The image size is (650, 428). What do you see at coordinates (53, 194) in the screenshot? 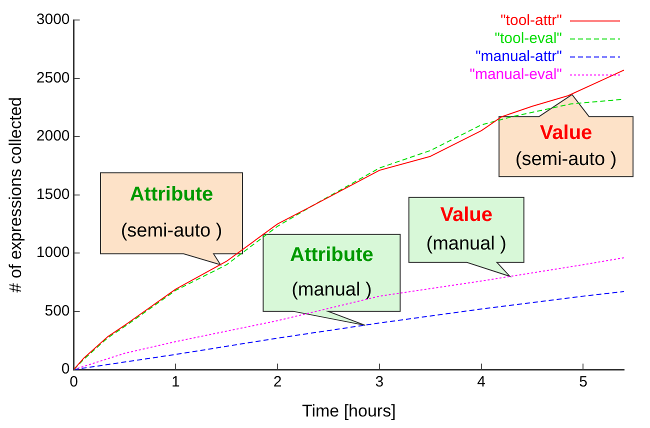
I see `y-tick-label: 1500` at bounding box center [53, 194].